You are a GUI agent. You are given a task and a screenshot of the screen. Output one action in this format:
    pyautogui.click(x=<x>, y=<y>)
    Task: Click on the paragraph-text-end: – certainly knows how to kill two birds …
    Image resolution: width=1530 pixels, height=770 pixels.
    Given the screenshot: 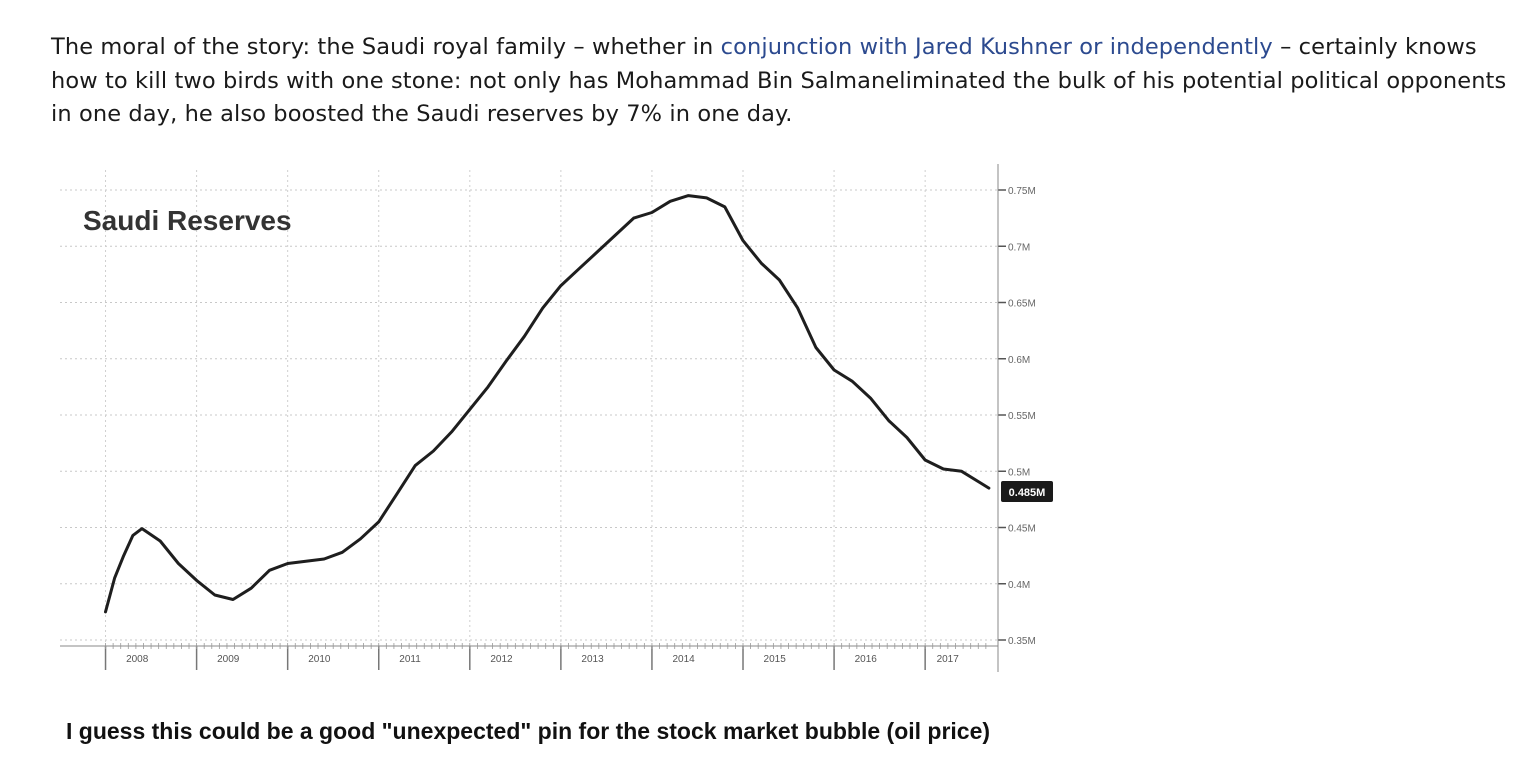 What is the action you would take?
    pyautogui.click(x=779, y=80)
    